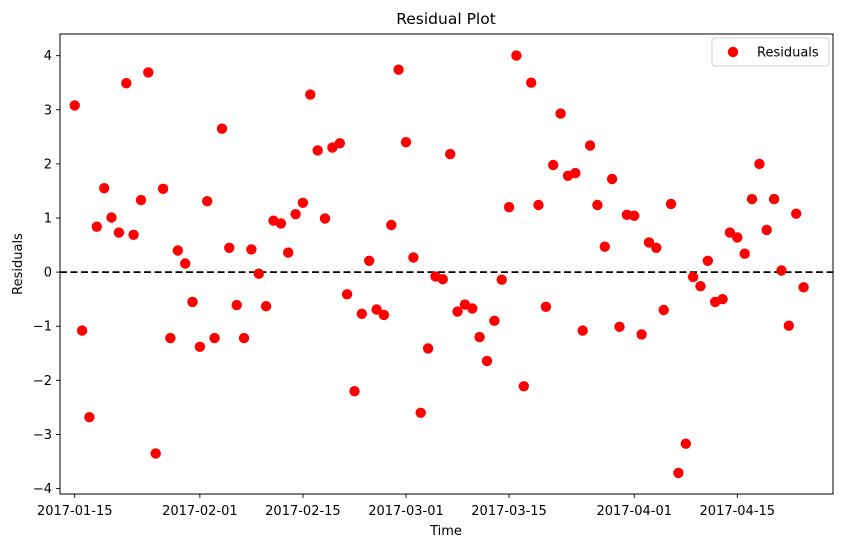  I want to click on y-tick-label: −2, so click(42, 381).